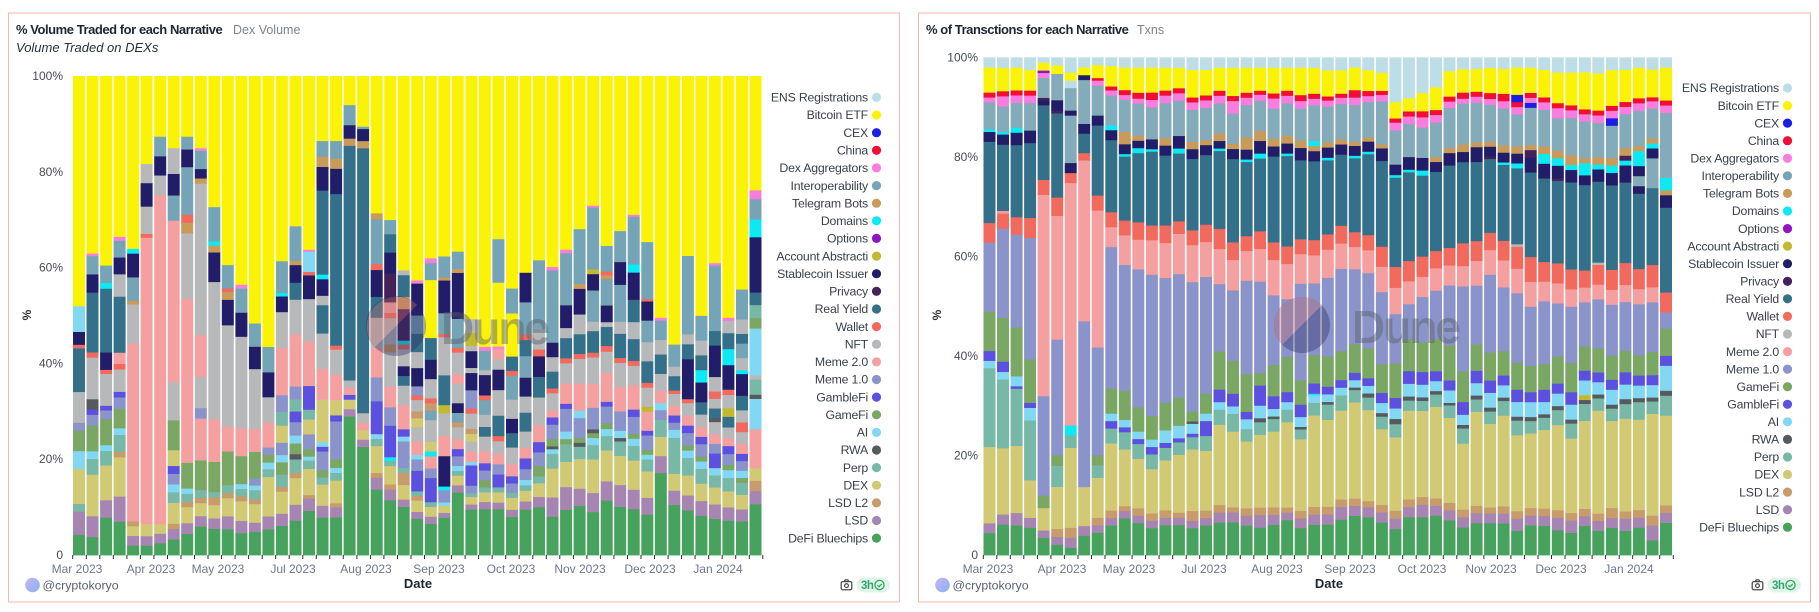 The image size is (1819, 612). What do you see at coordinates (87, 47) in the screenshot?
I see `svg-text: Volume Traded on DEXs` at bounding box center [87, 47].